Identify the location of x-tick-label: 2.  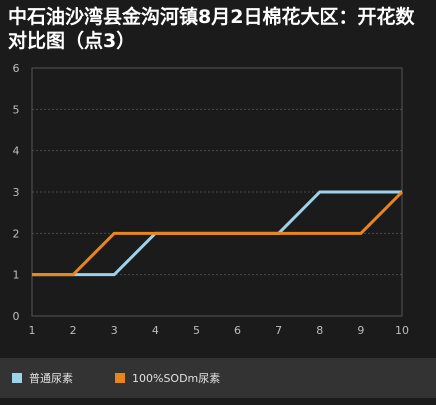
(73, 330).